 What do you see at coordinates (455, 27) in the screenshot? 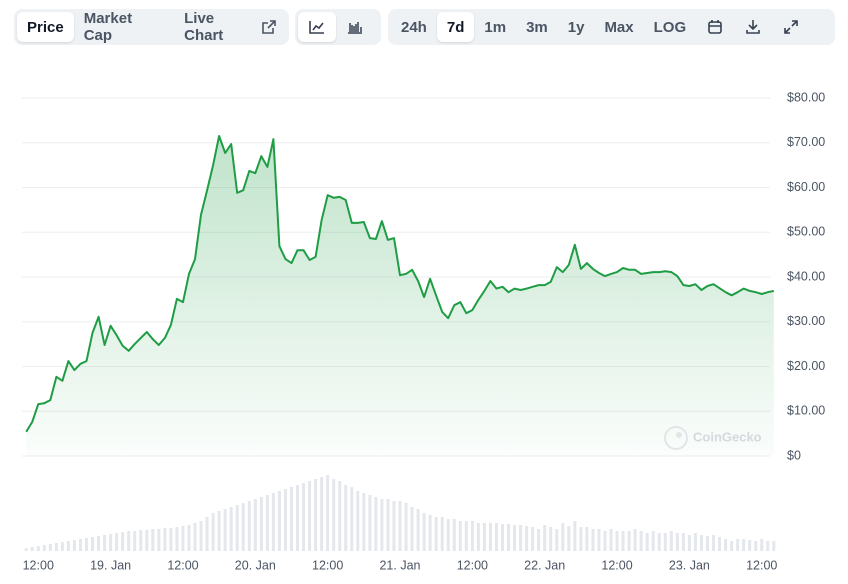
I see `range-button: 7d` at bounding box center [455, 27].